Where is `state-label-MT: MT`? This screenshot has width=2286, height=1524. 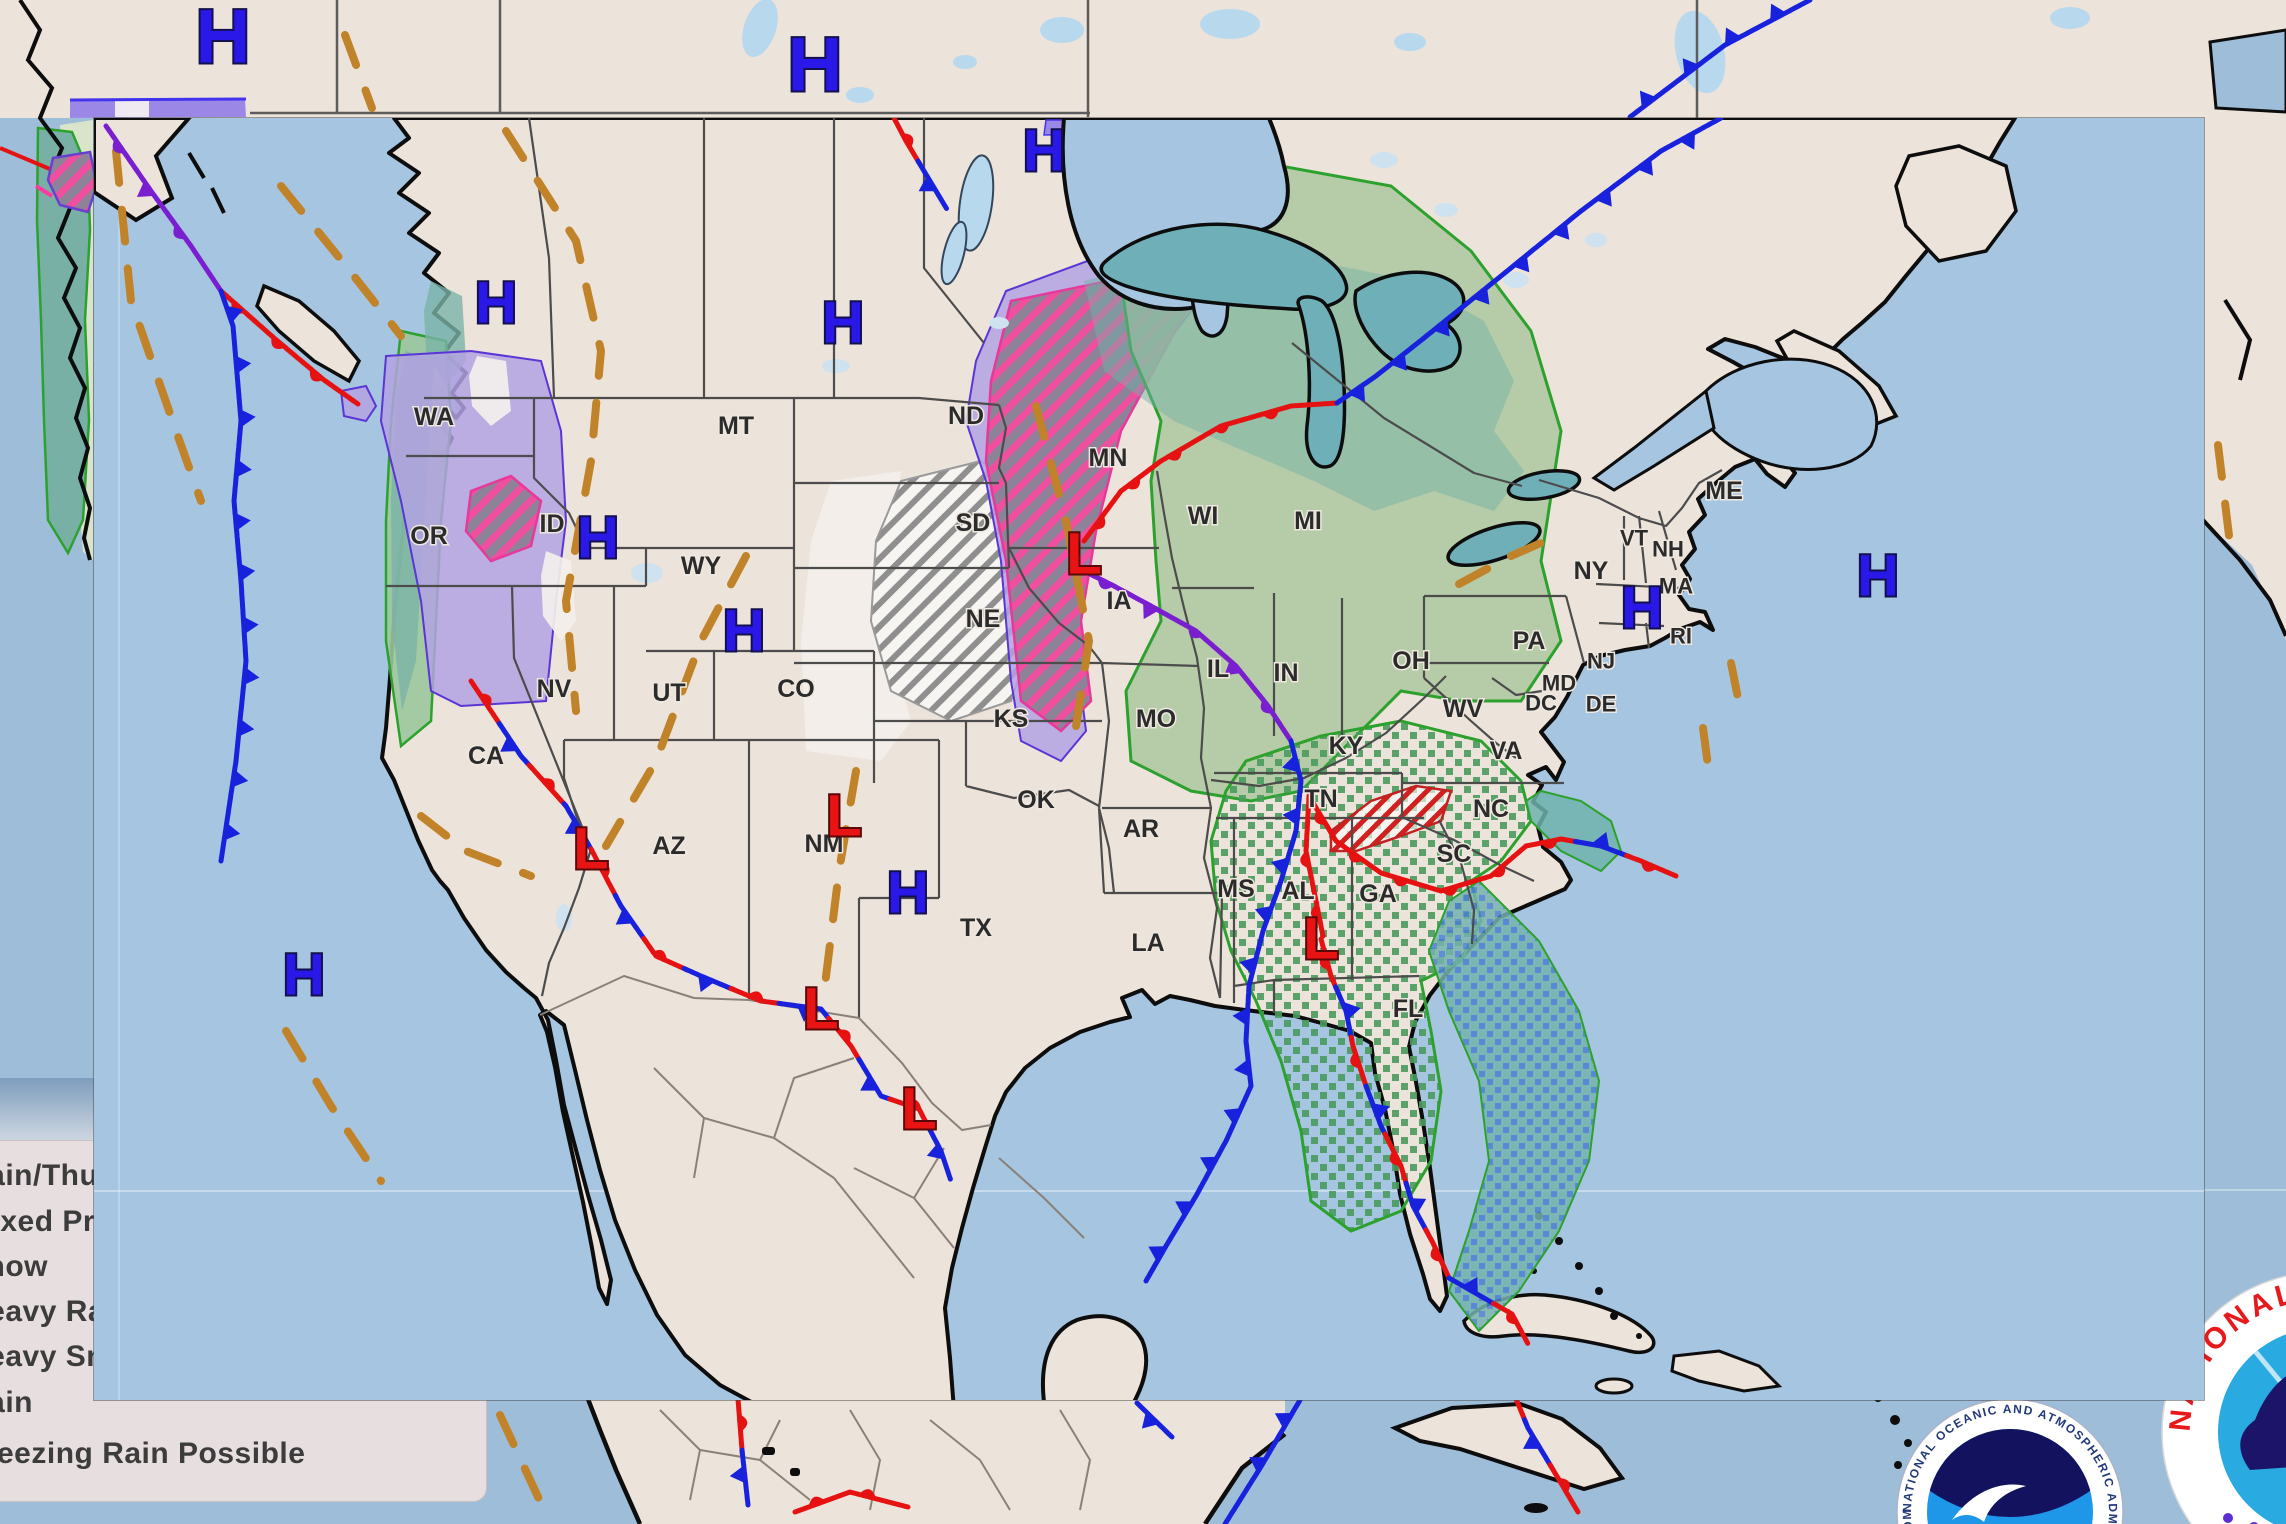 state-label-MT: MT is located at coordinates (736, 426).